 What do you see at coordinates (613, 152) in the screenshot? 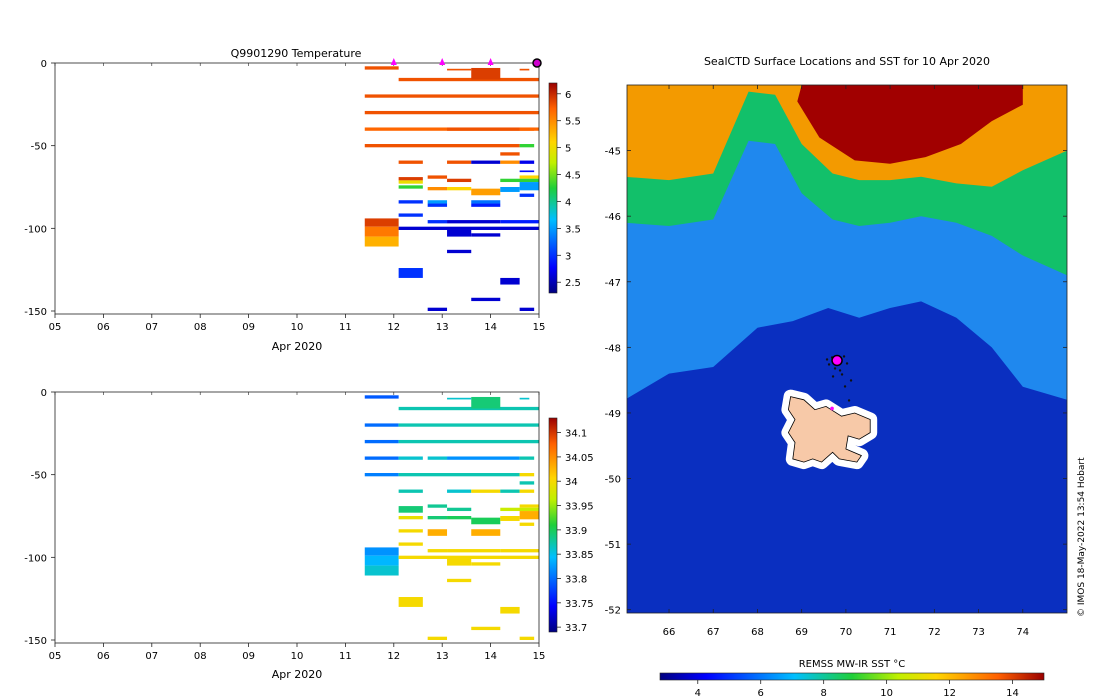
I see `sst-lat-tick-label: -45` at bounding box center [613, 152].